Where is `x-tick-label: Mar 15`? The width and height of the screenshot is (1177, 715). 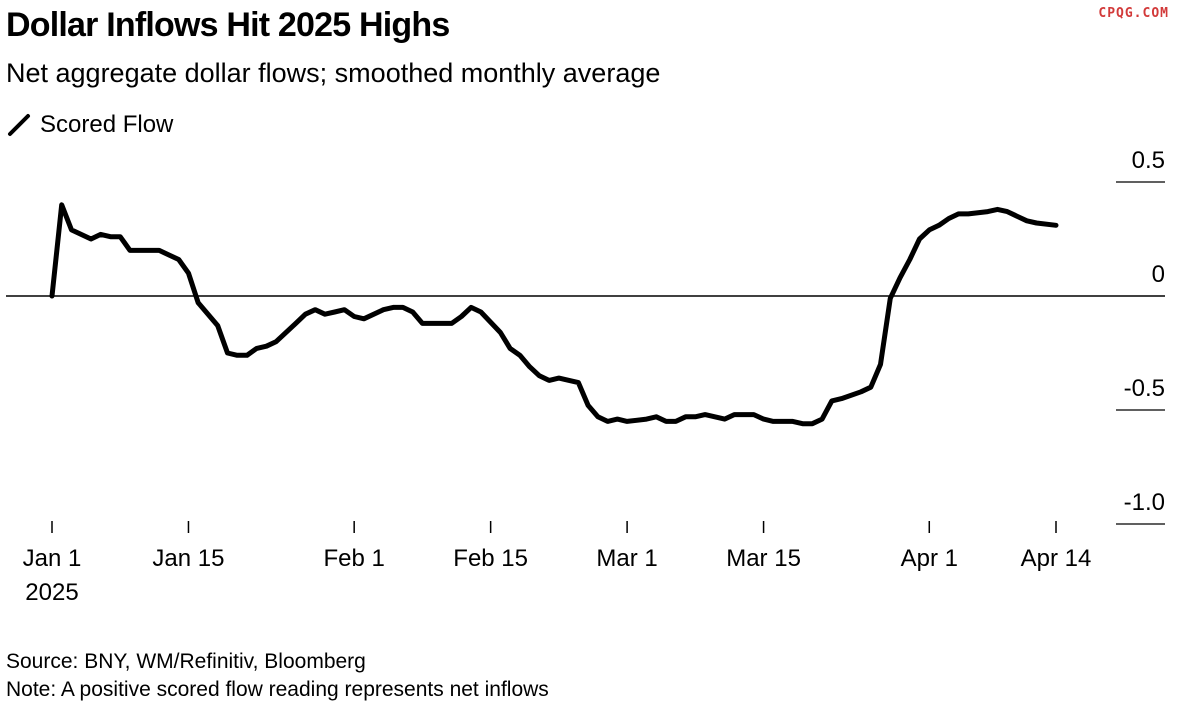
x-tick-label: Mar 15 is located at coordinates (763, 558).